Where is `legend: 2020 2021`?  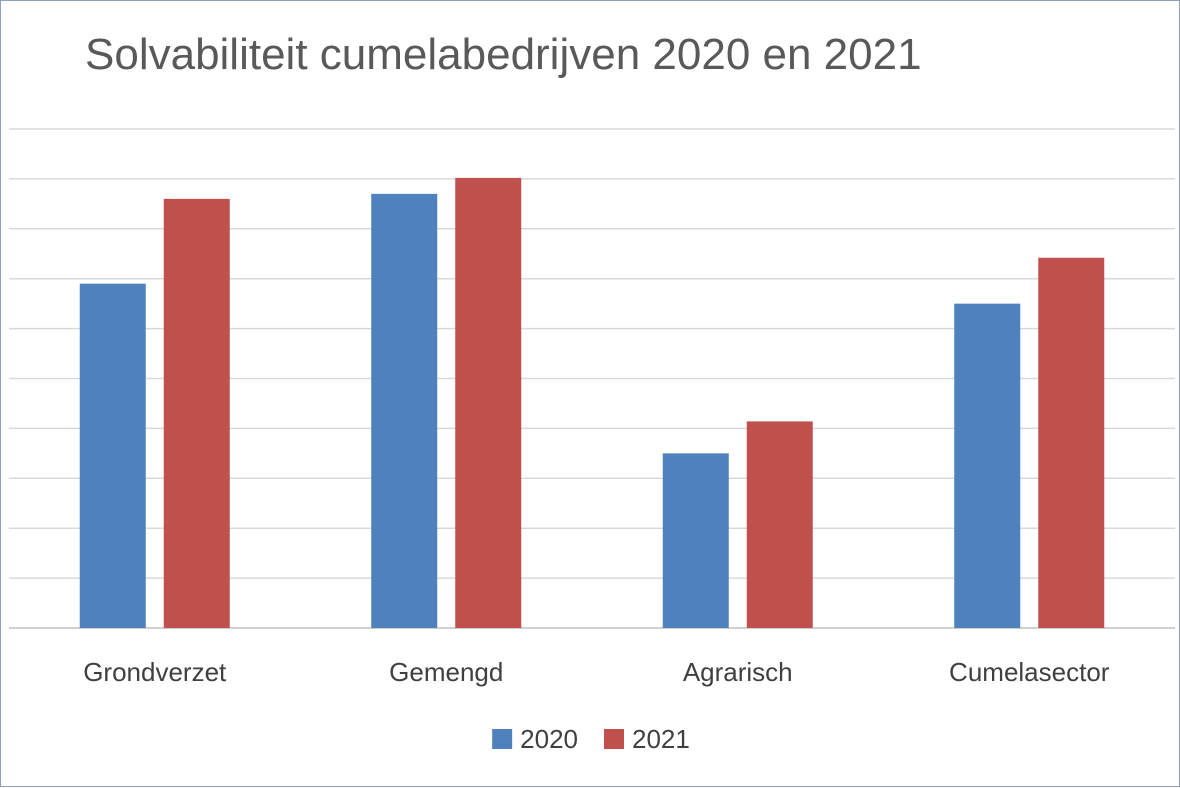
legend: 2020 2021 is located at coordinates (591, 739).